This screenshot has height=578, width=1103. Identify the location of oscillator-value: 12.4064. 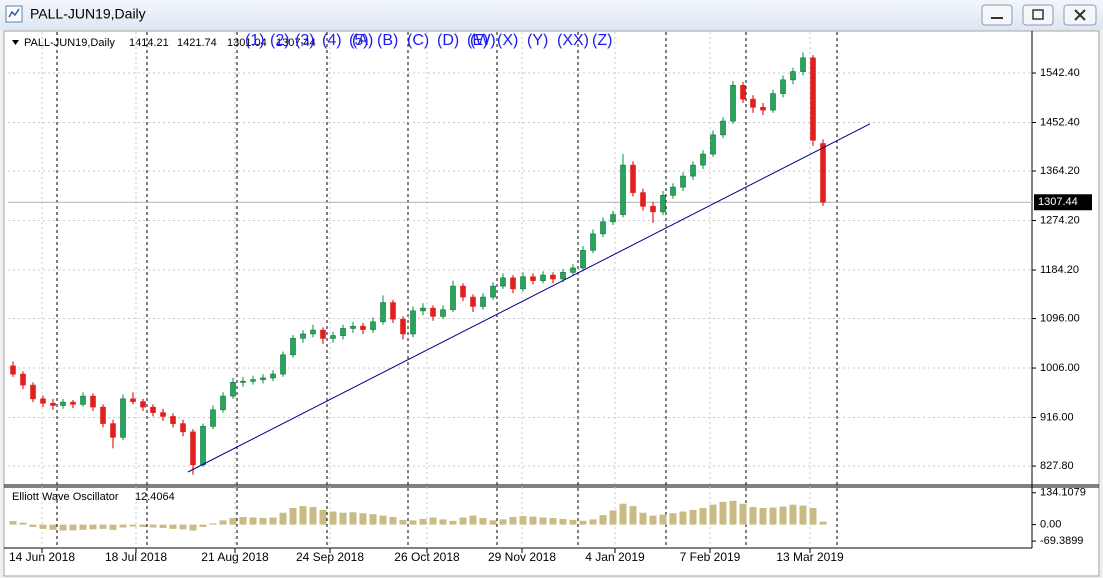
(155, 497).